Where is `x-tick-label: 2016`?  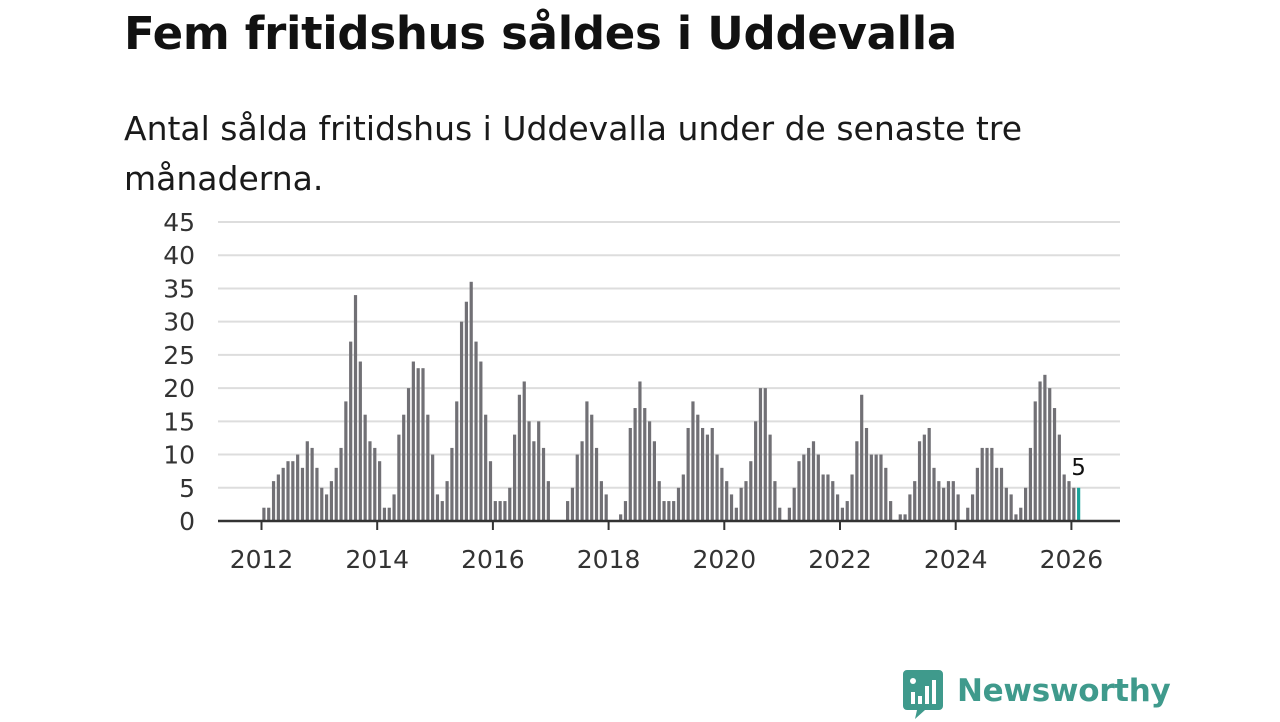
x-tick-label: 2016 is located at coordinates (493, 559).